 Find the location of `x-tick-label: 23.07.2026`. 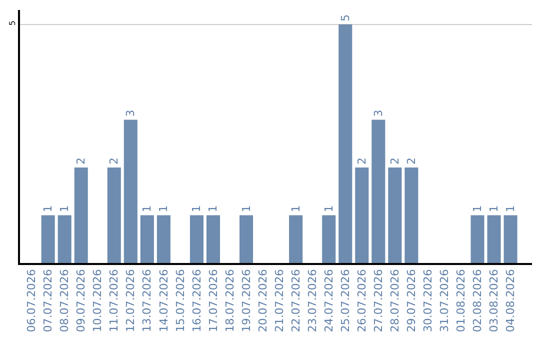

x-tick-label: 23.07.2026 is located at coordinates (312, 300).